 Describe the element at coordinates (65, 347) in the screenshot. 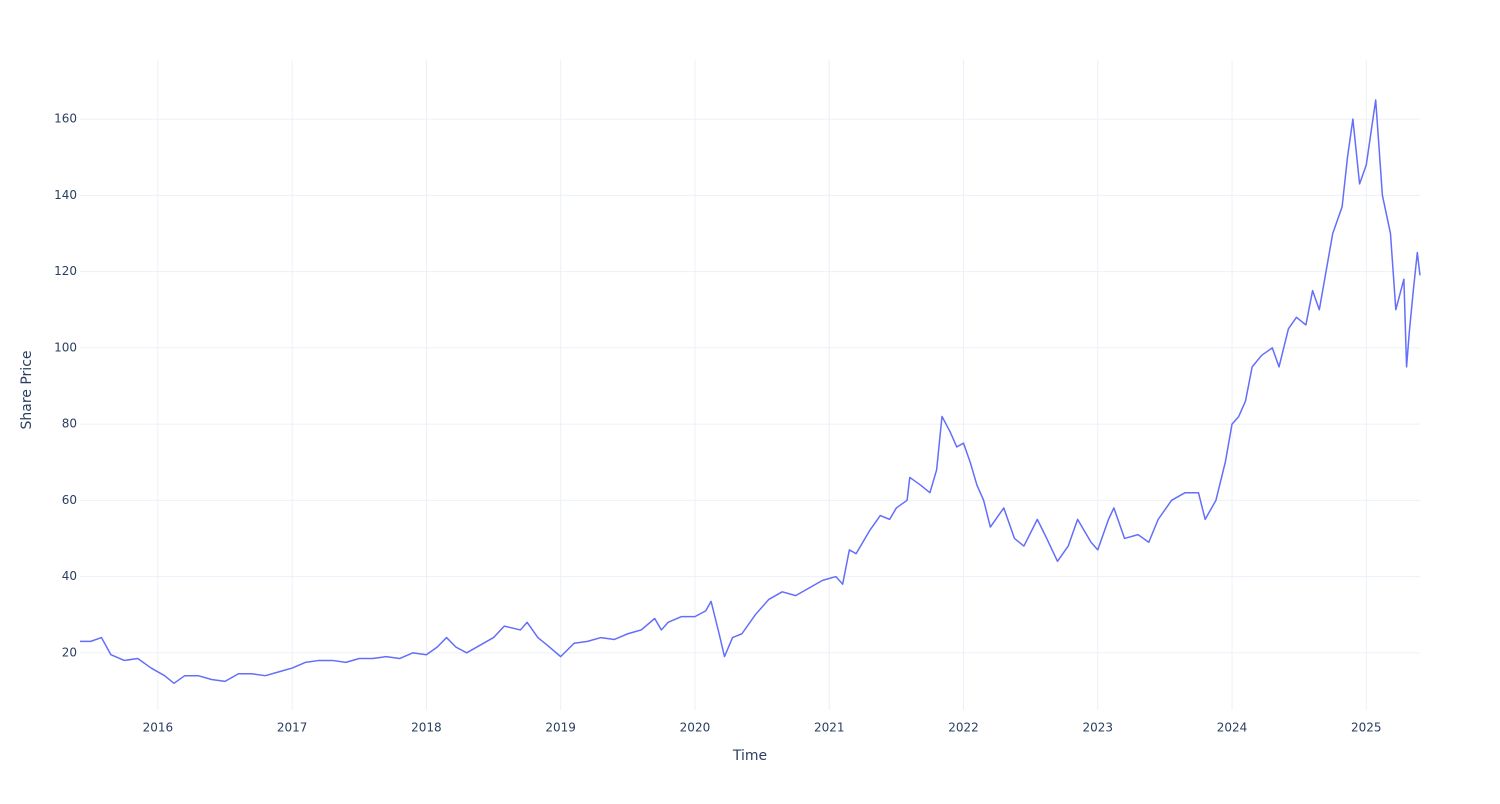

I see `y-tick-label: 100` at that location.